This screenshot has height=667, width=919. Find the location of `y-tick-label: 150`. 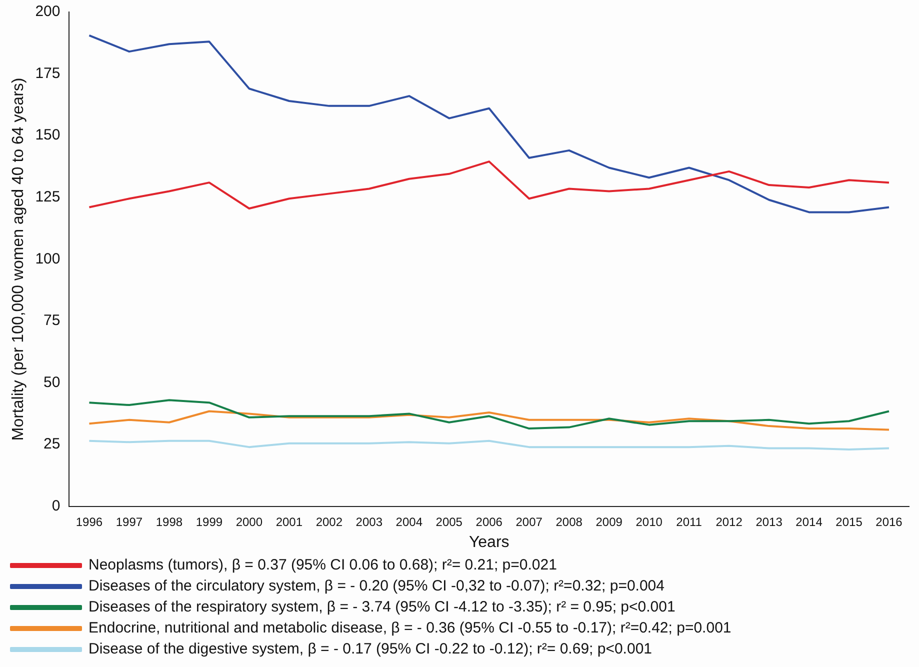

y-tick-label: 150 is located at coordinates (47, 135).